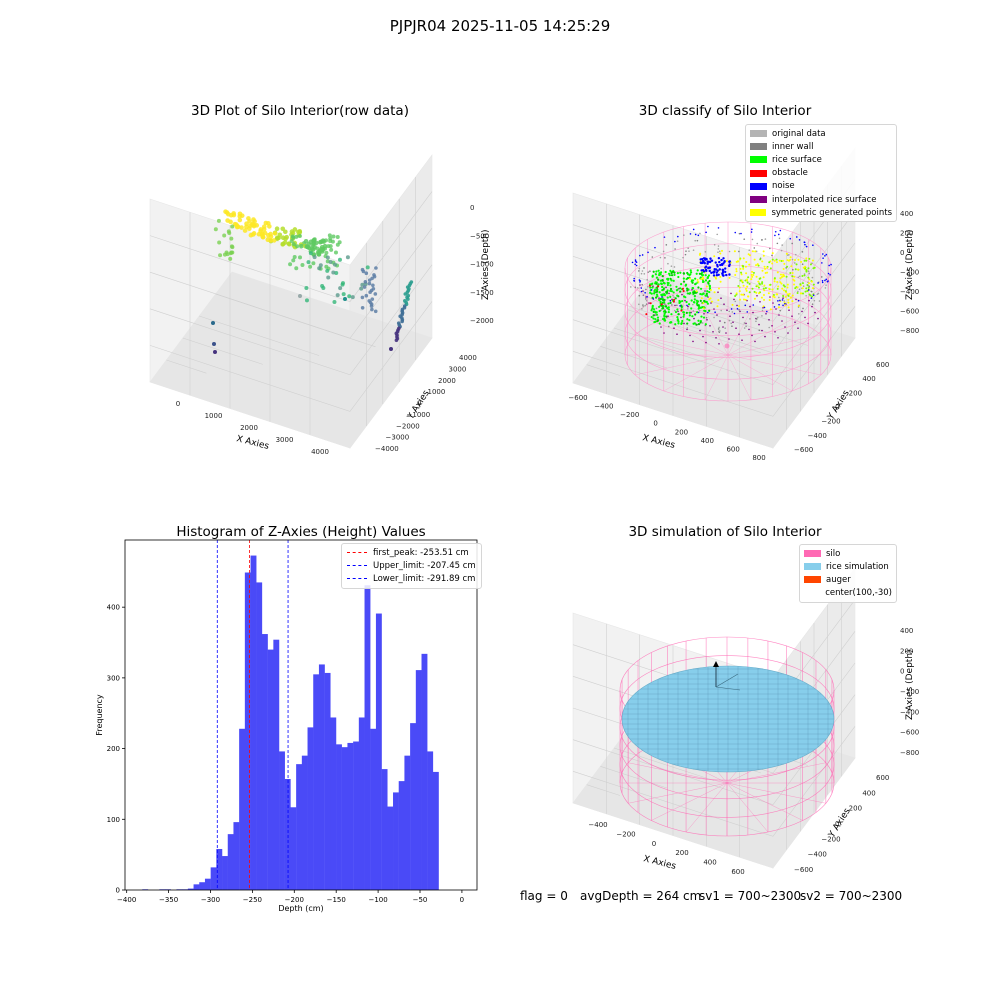 The width and height of the screenshot is (1000, 1000). What do you see at coordinates (634, 357) in the screenshot?
I see `grid-line` at bounding box center [634, 357].